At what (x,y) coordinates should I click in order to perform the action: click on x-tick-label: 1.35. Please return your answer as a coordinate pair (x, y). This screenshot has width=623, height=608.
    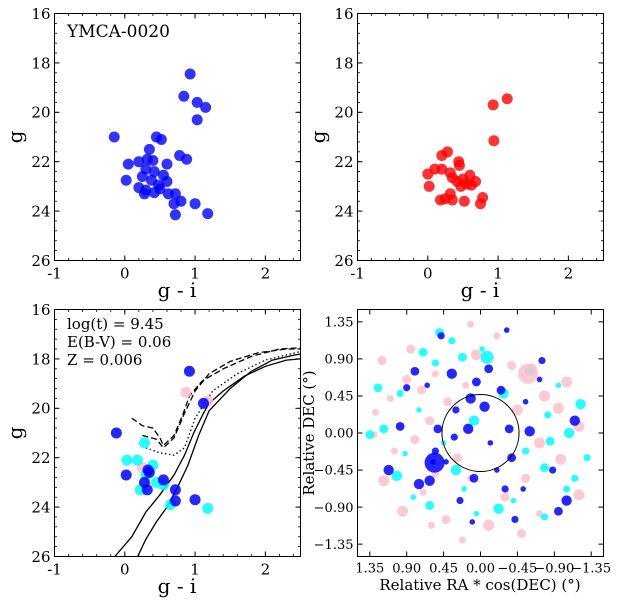
    Looking at the image, I should click on (369, 569).